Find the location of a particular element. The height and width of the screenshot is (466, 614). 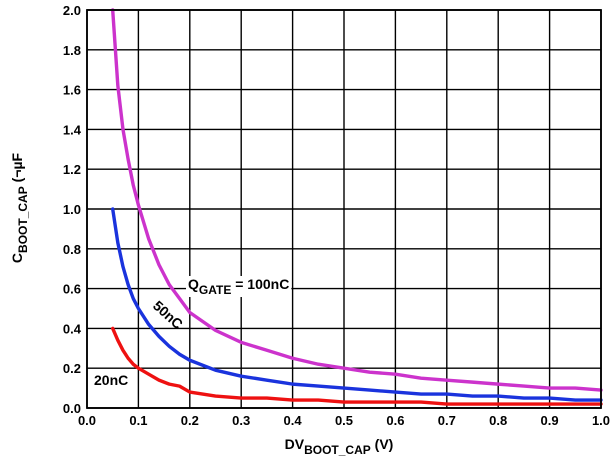

x-tick-label-2: 0.2 is located at coordinates (190, 420).